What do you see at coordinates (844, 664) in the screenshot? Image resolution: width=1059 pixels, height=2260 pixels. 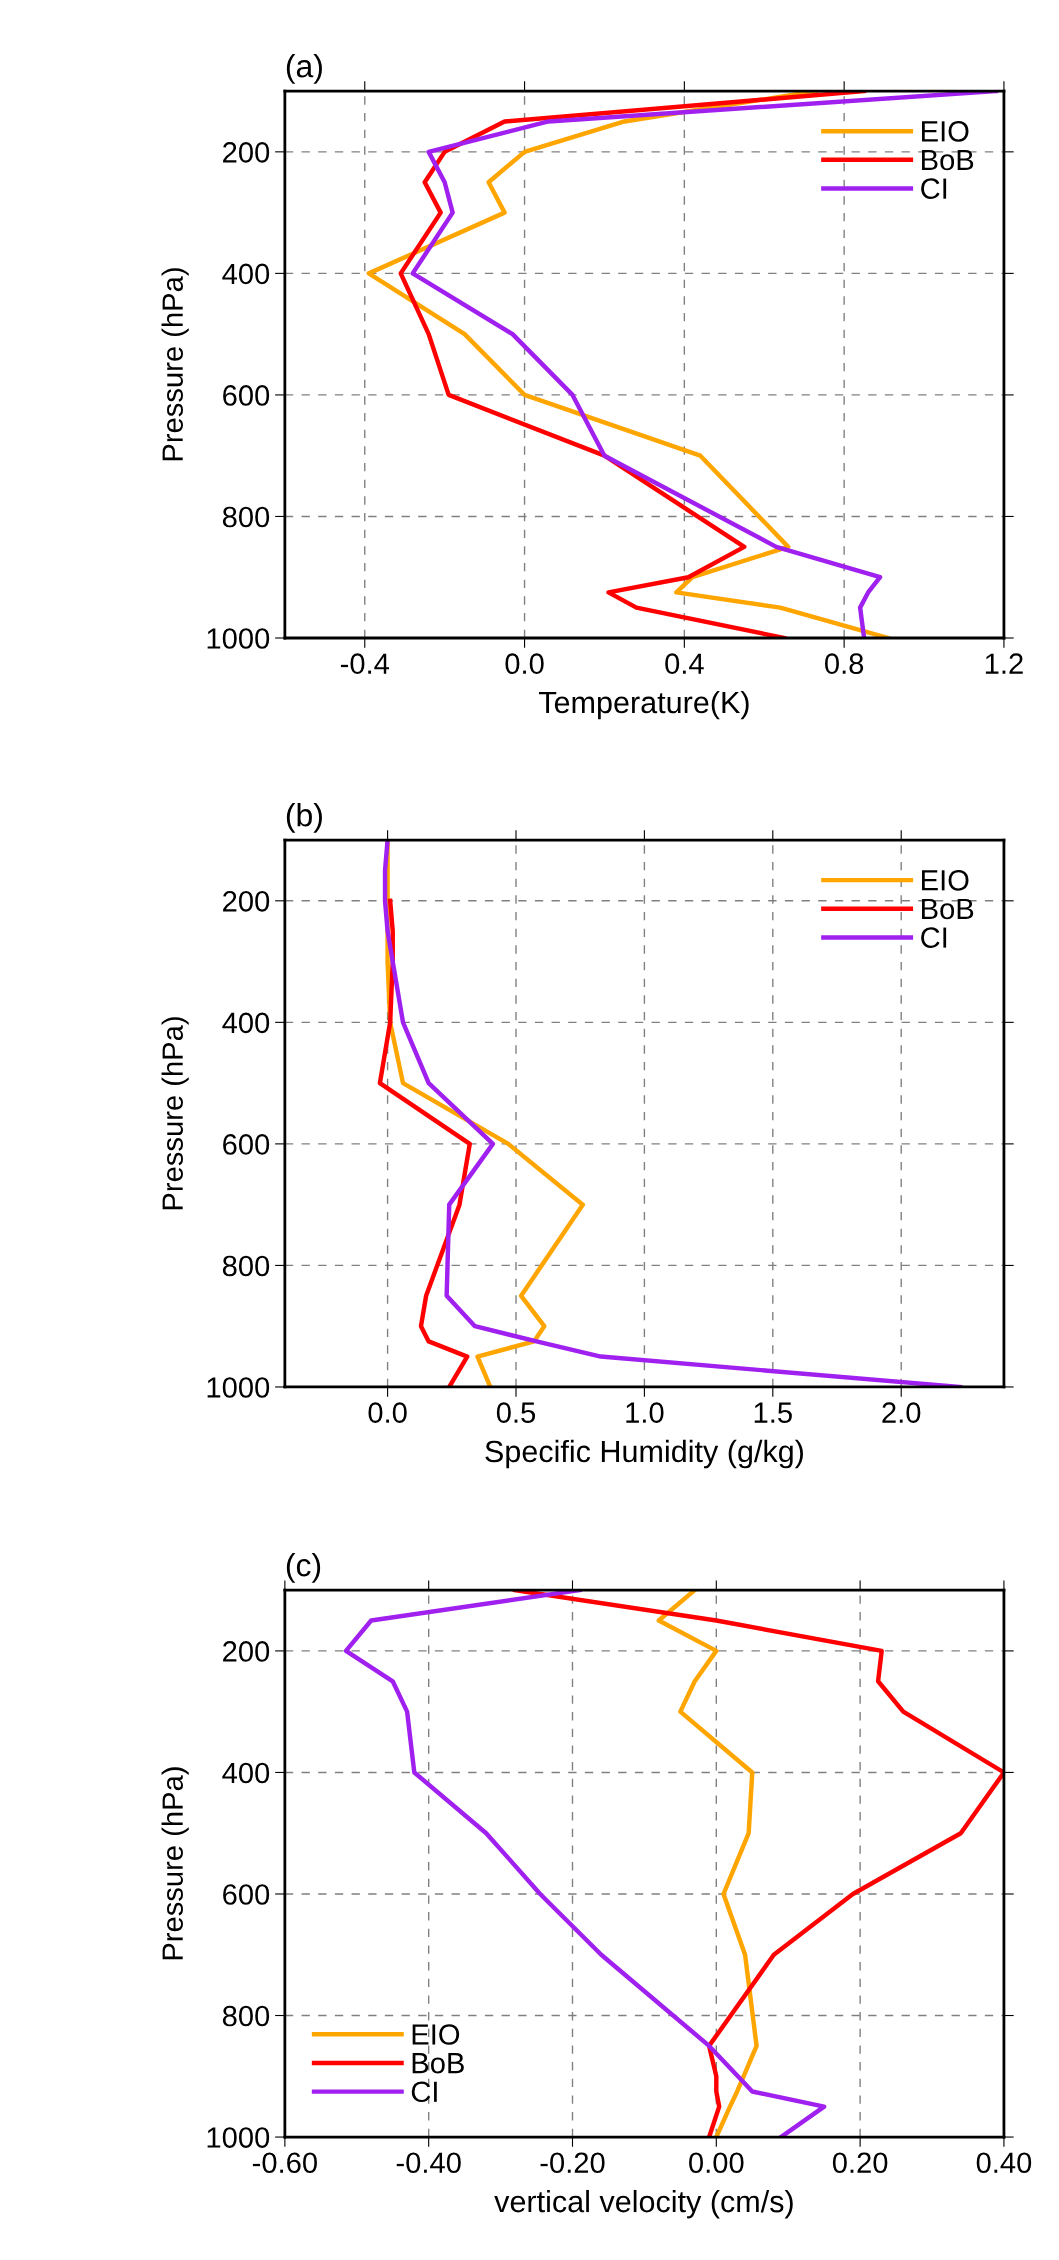 I see `x-tick-label: 0.8` at bounding box center [844, 664].